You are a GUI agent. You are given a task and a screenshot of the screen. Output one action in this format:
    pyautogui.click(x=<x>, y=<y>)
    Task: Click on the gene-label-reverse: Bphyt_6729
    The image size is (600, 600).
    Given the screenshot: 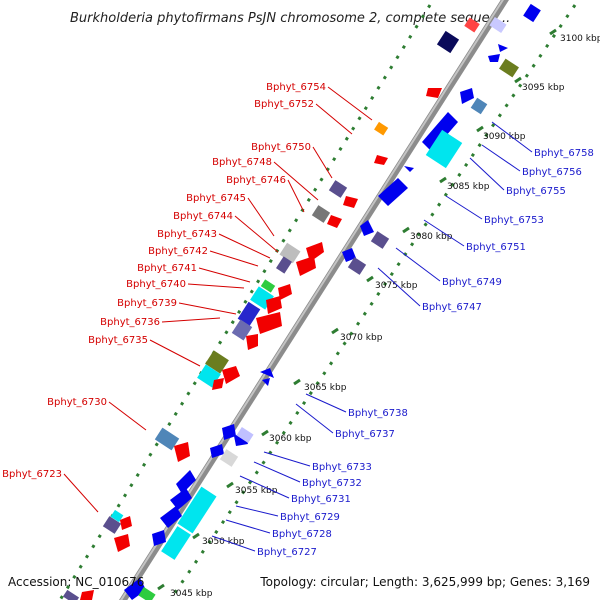 What is the action you would take?
    pyautogui.click(x=310, y=517)
    